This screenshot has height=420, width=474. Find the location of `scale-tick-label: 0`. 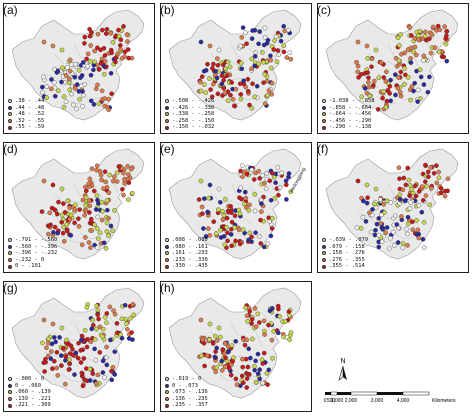

scale-tick-label: 0 is located at coordinates (325, 401).